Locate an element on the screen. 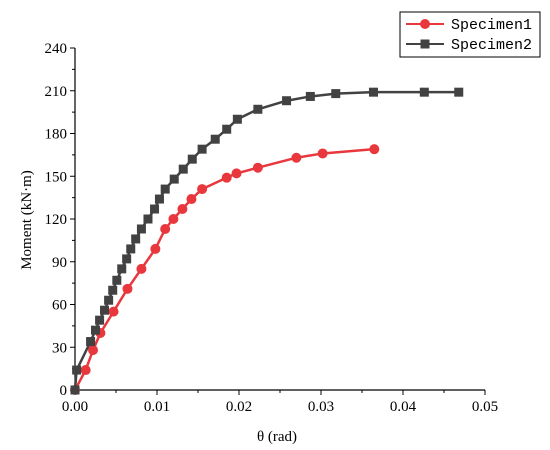  legend-label-specimen2: Specimen2 is located at coordinates (491, 45).